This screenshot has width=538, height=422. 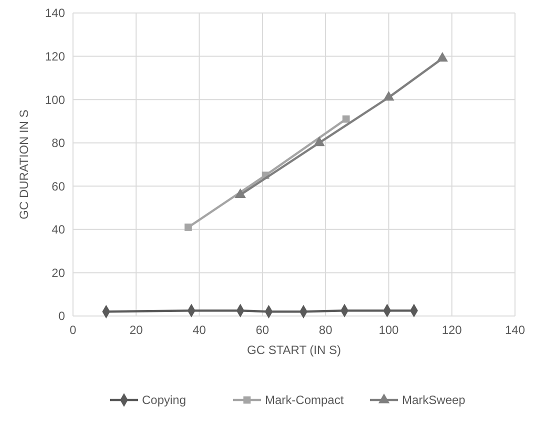 I want to click on x-tick-label: 0, so click(x=73, y=330).